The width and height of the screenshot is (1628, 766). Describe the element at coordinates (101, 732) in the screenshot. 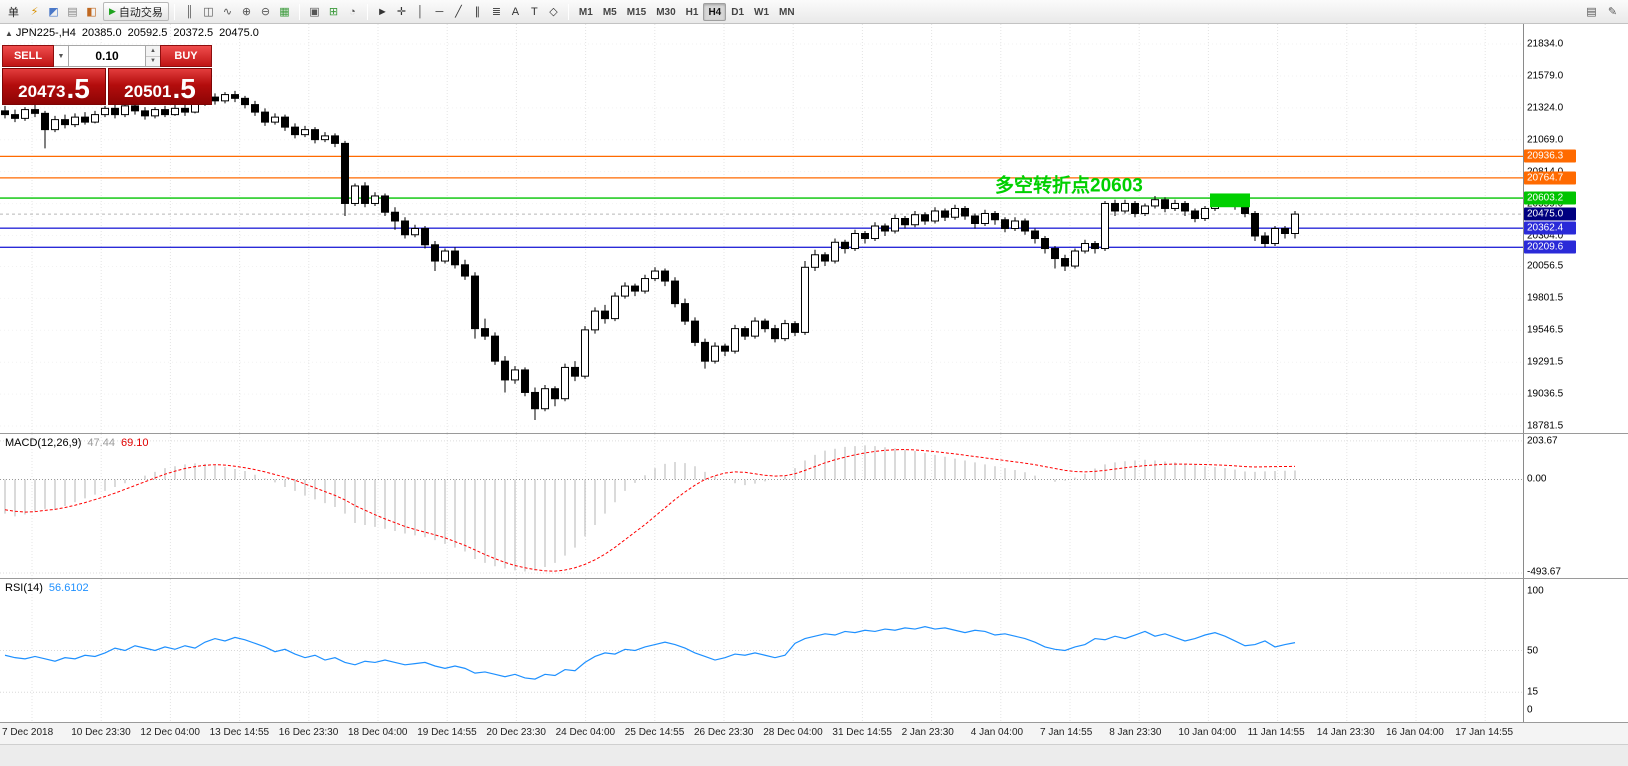

I see `time-axis-label: 10 Dec 23:30` at that location.